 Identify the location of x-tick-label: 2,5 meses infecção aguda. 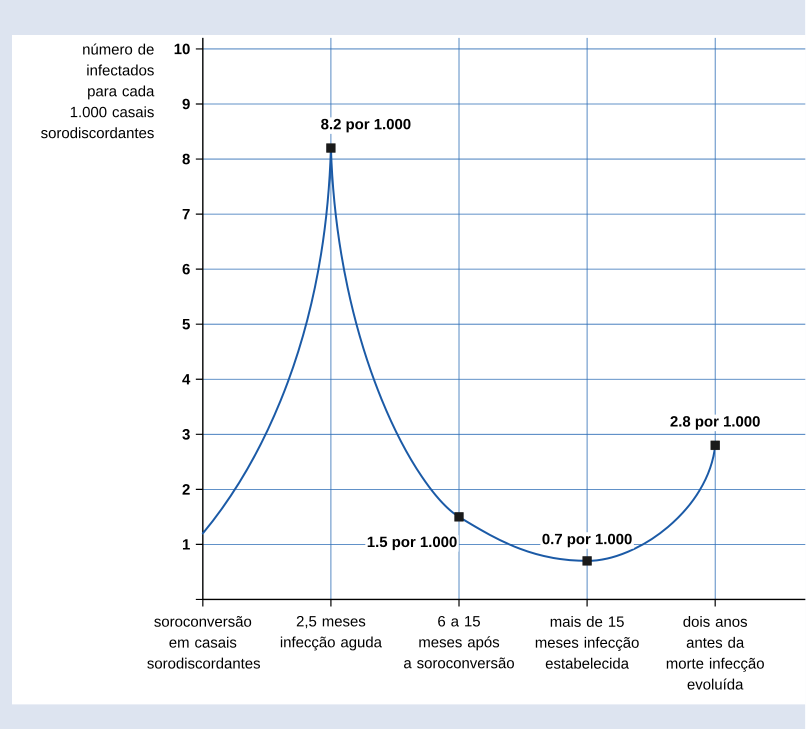
(331, 633).